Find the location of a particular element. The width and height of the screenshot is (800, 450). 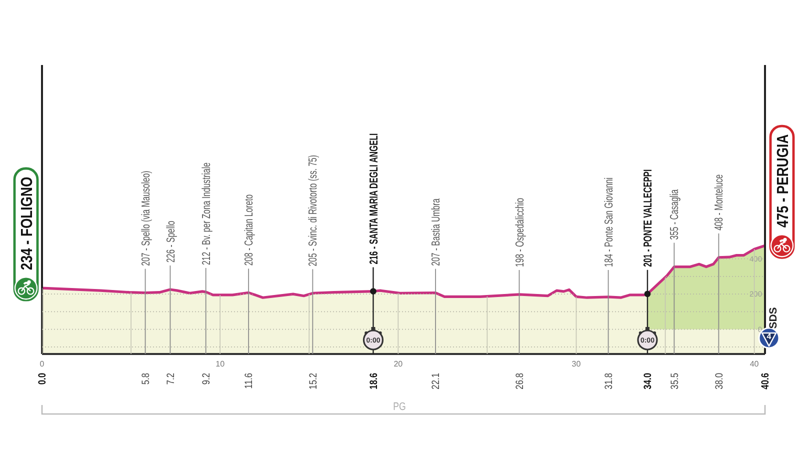

ref-line-label: 208 - Capitan Loreto is located at coordinates (249, 230).